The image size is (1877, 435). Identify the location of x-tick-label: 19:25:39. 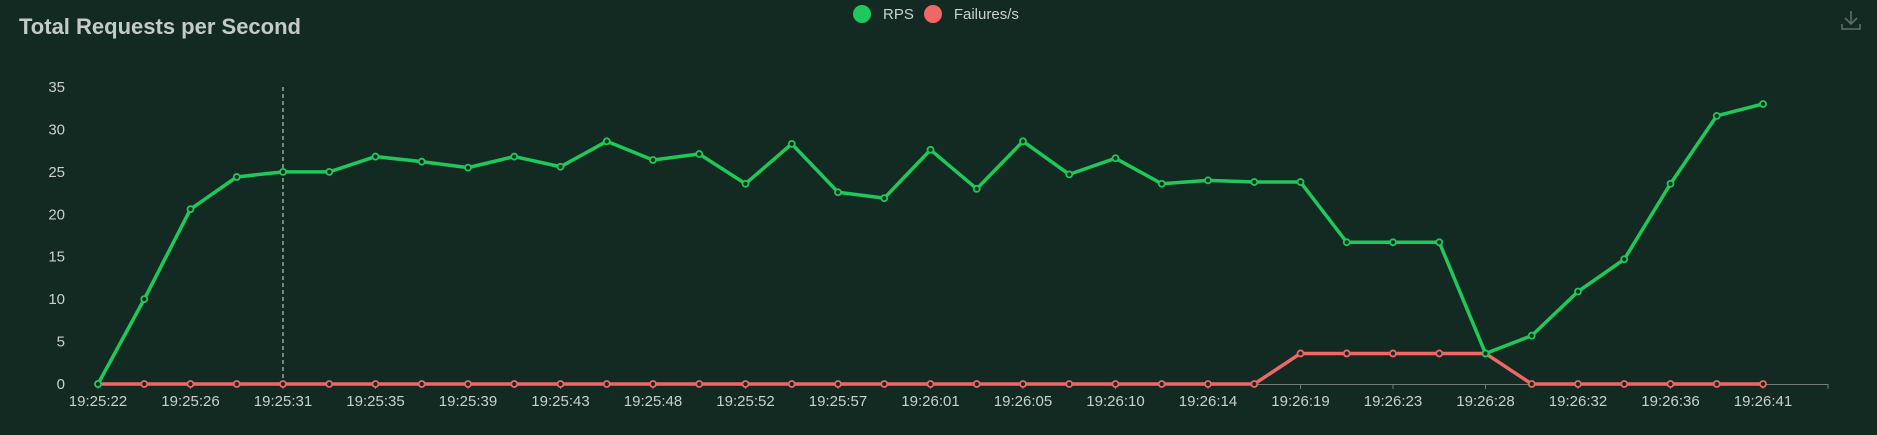
(468, 401).